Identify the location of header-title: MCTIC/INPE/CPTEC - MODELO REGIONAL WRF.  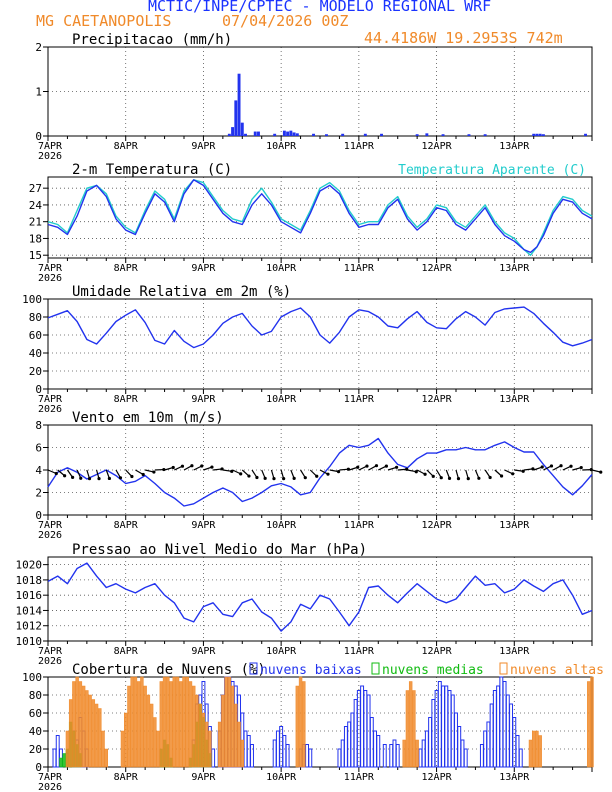
(320, 7).